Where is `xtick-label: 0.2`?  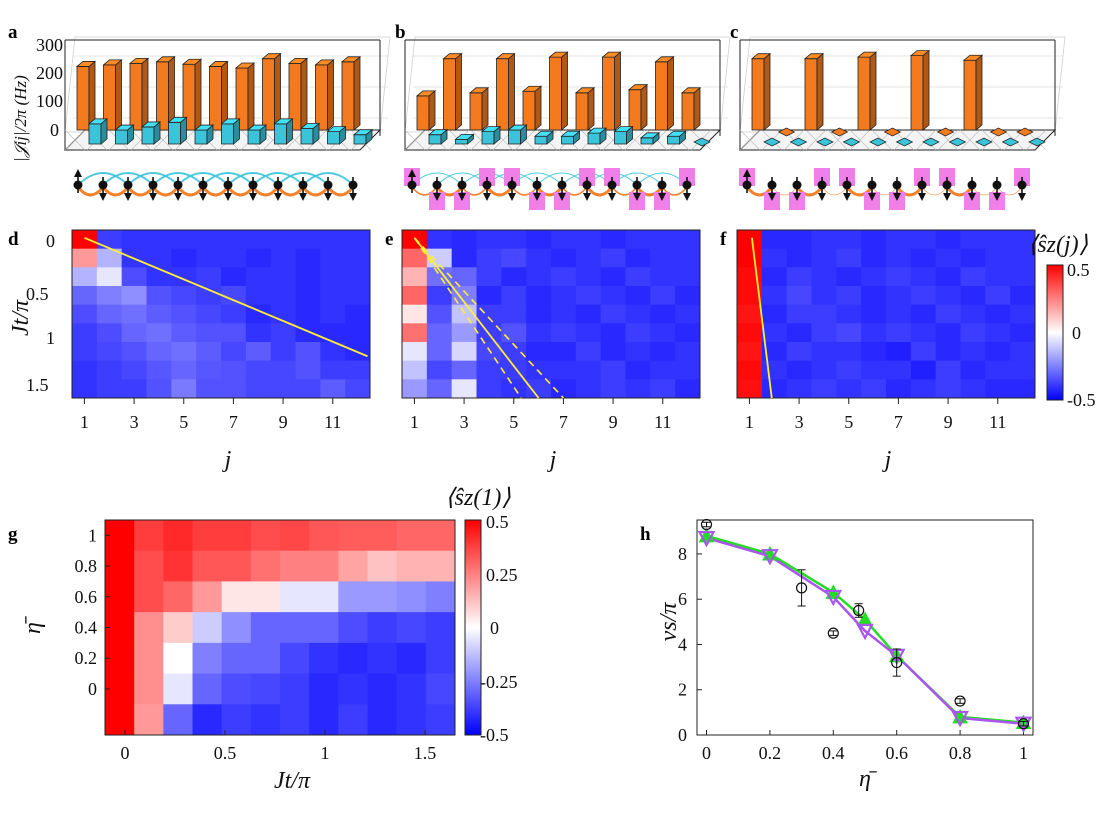
xtick-label: 0.2 is located at coordinates (770, 753).